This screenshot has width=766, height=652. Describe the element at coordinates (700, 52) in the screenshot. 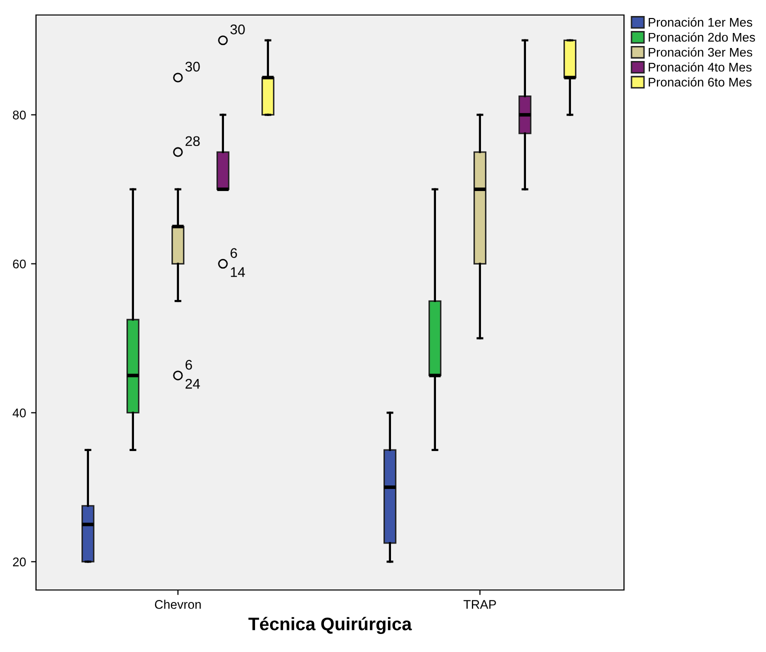

I see `legend-label: Pronación 3er Mes` at that location.